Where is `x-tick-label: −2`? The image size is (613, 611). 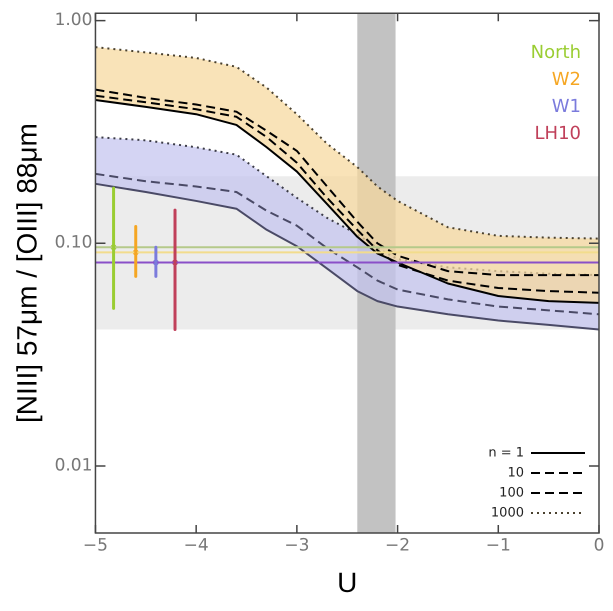
x-tick-label: −2 is located at coordinates (397, 546).